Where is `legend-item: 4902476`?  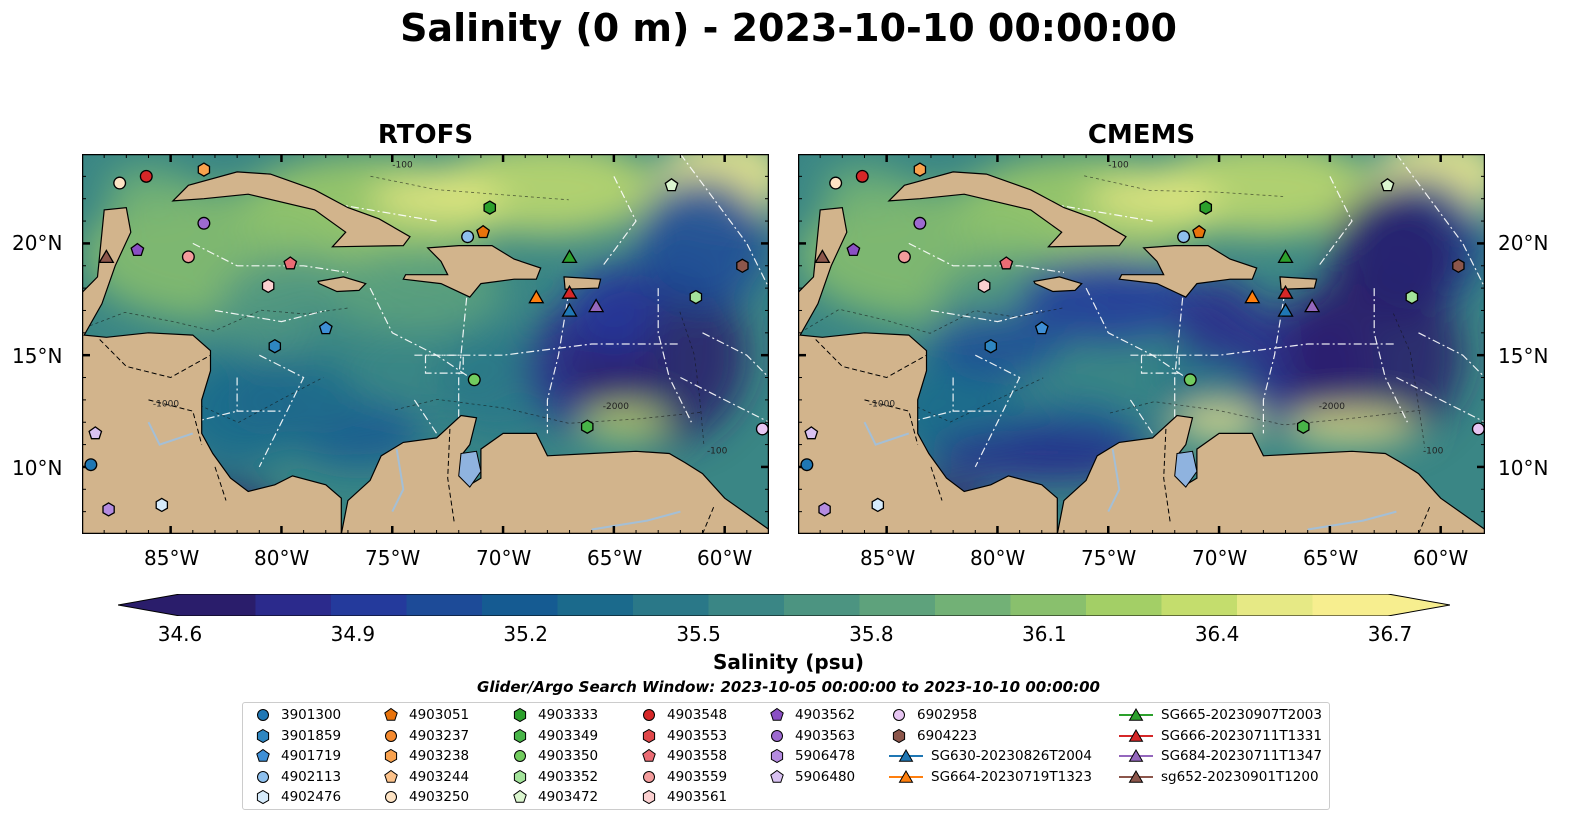
legend-item: 4902476 is located at coordinates (297, 797).